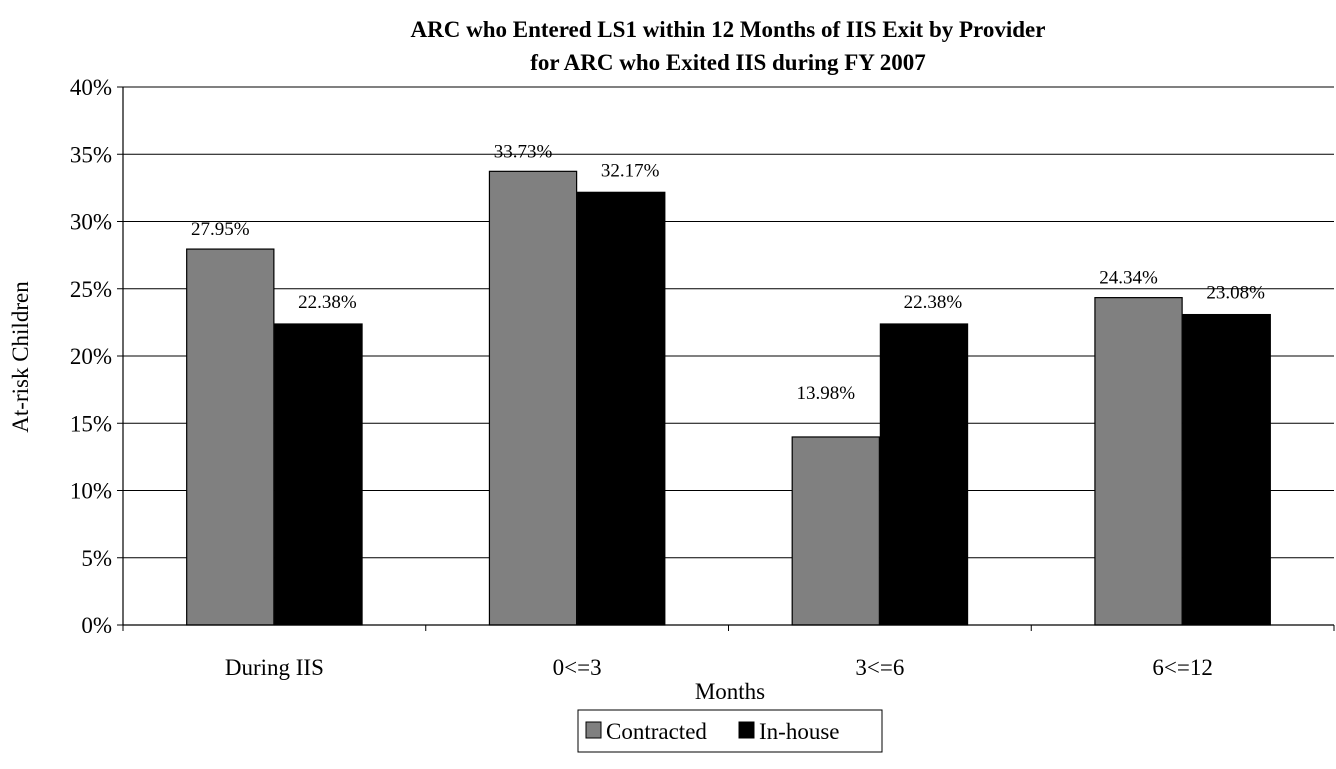  I want to click on legend: Contracted In-house, so click(730, 731).